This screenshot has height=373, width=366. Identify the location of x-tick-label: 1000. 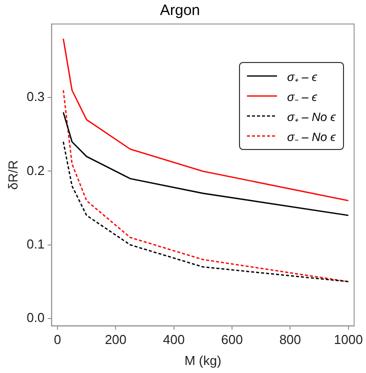
(348, 340).